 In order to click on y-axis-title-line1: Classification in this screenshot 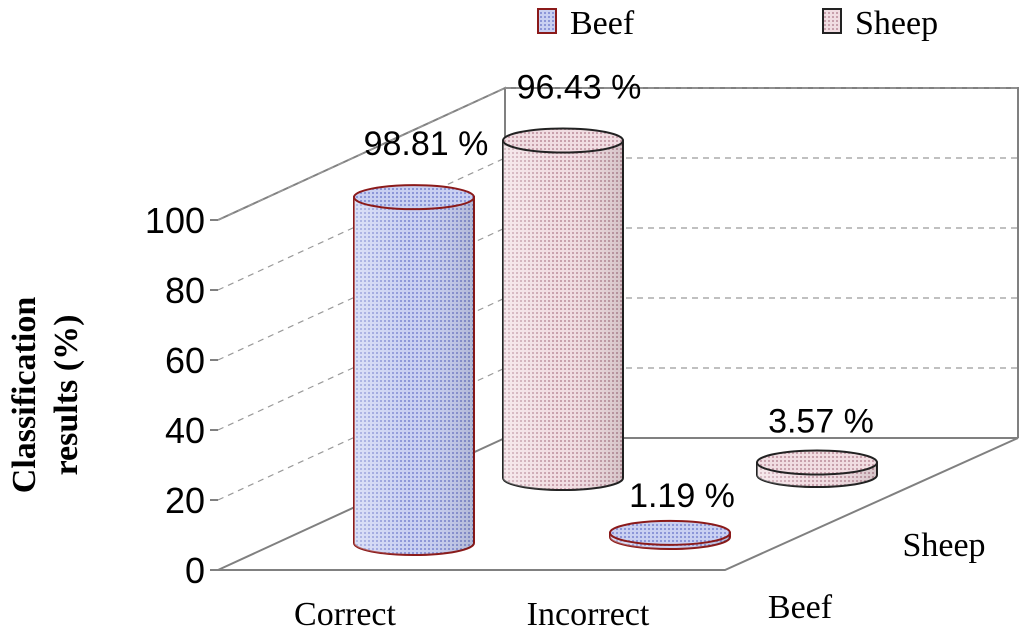, I will do `click(24, 395)`.